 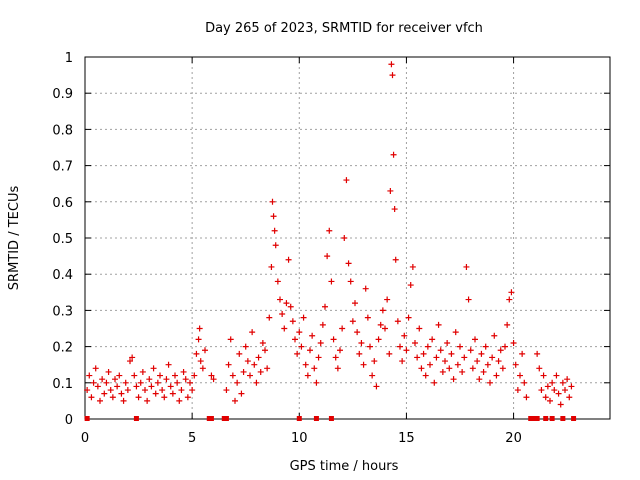 I want to click on x-tick-label: 10, so click(x=299, y=438).